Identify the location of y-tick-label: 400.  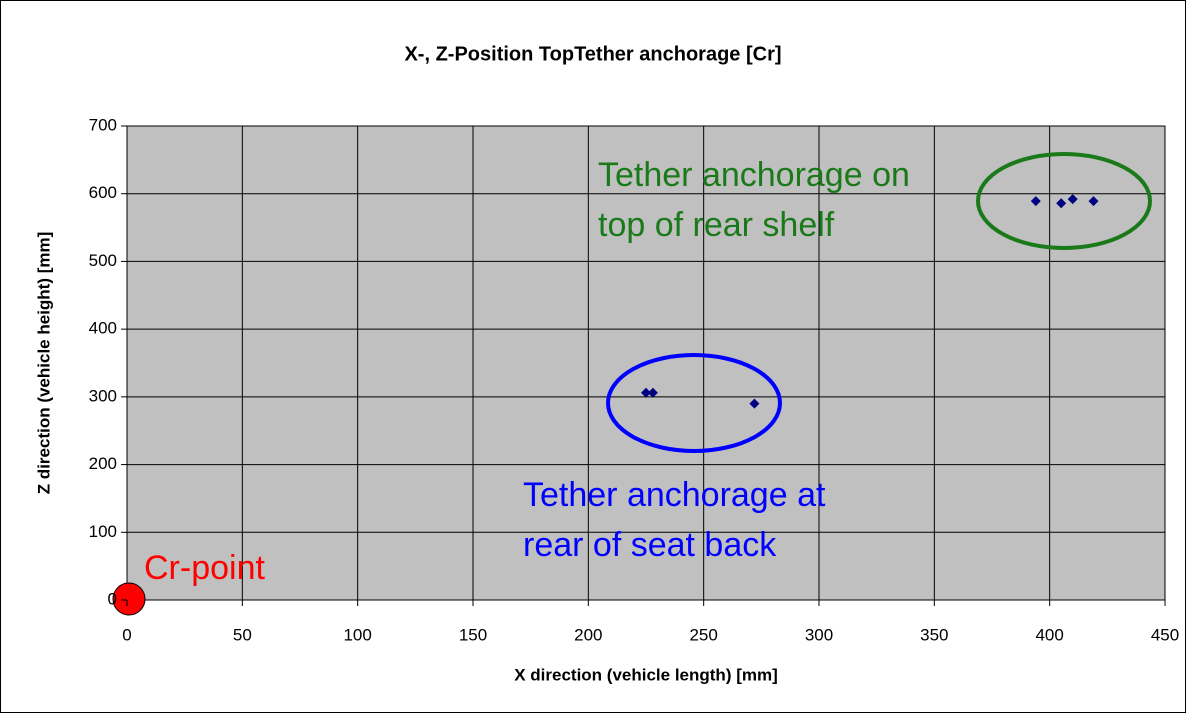
(103, 328).